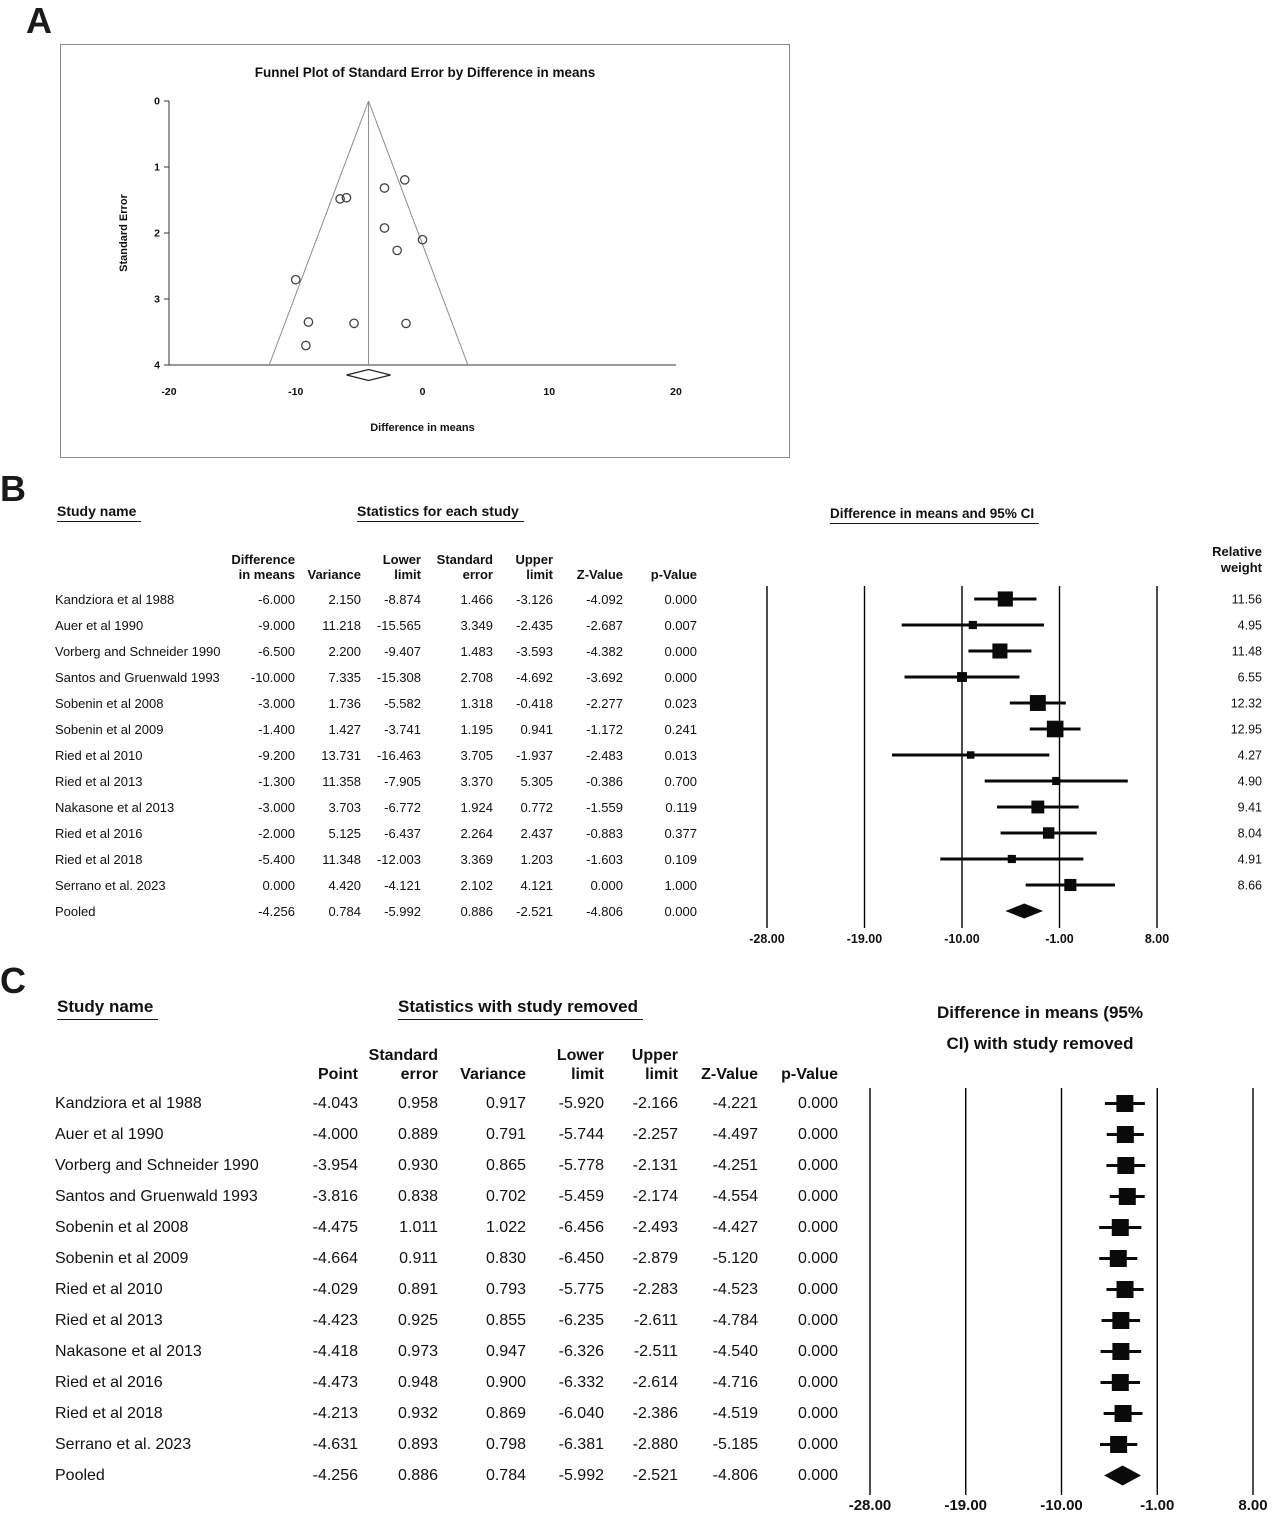  Describe the element at coordinates (108, 1008) in the screenshot. I see `panel-c-study-name-header: Study name` at that location.